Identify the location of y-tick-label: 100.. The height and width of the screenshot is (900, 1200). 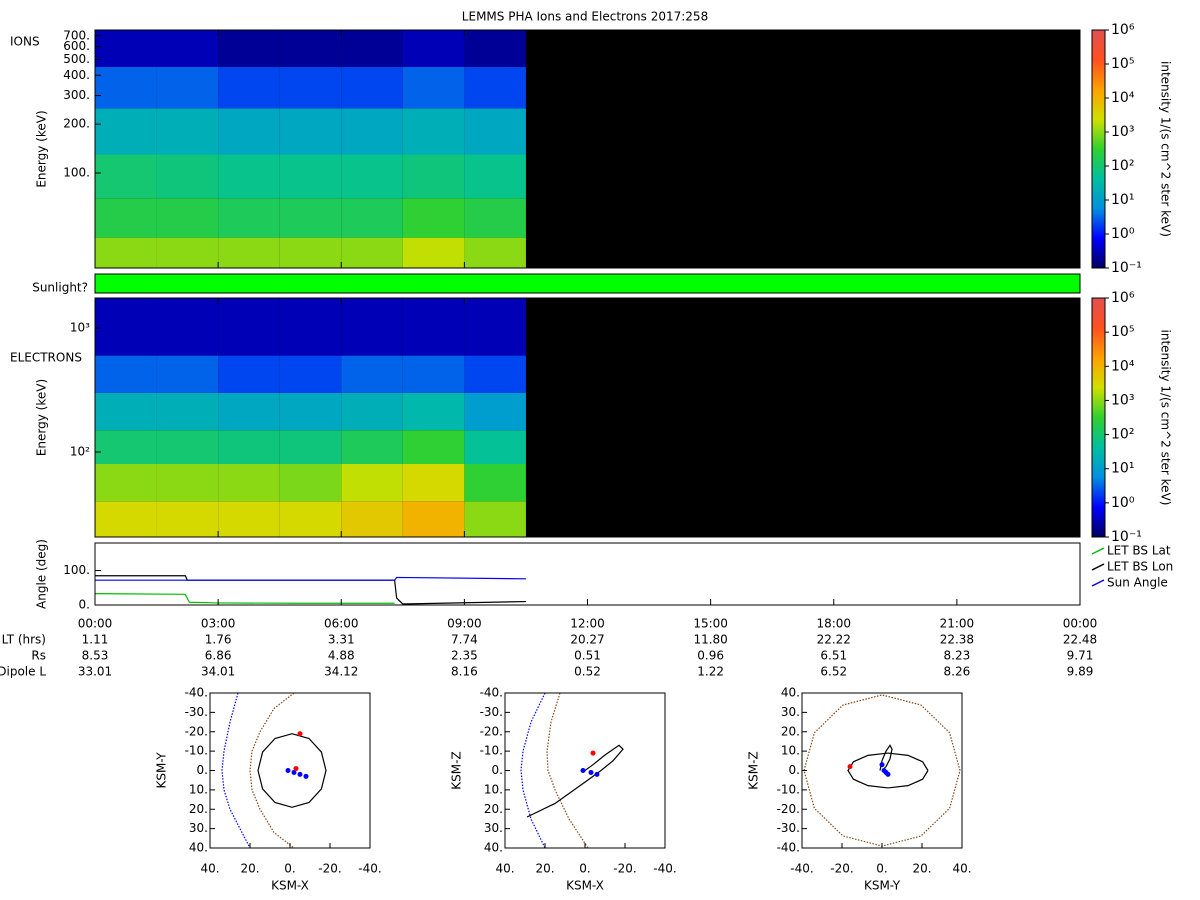
(76, 570).